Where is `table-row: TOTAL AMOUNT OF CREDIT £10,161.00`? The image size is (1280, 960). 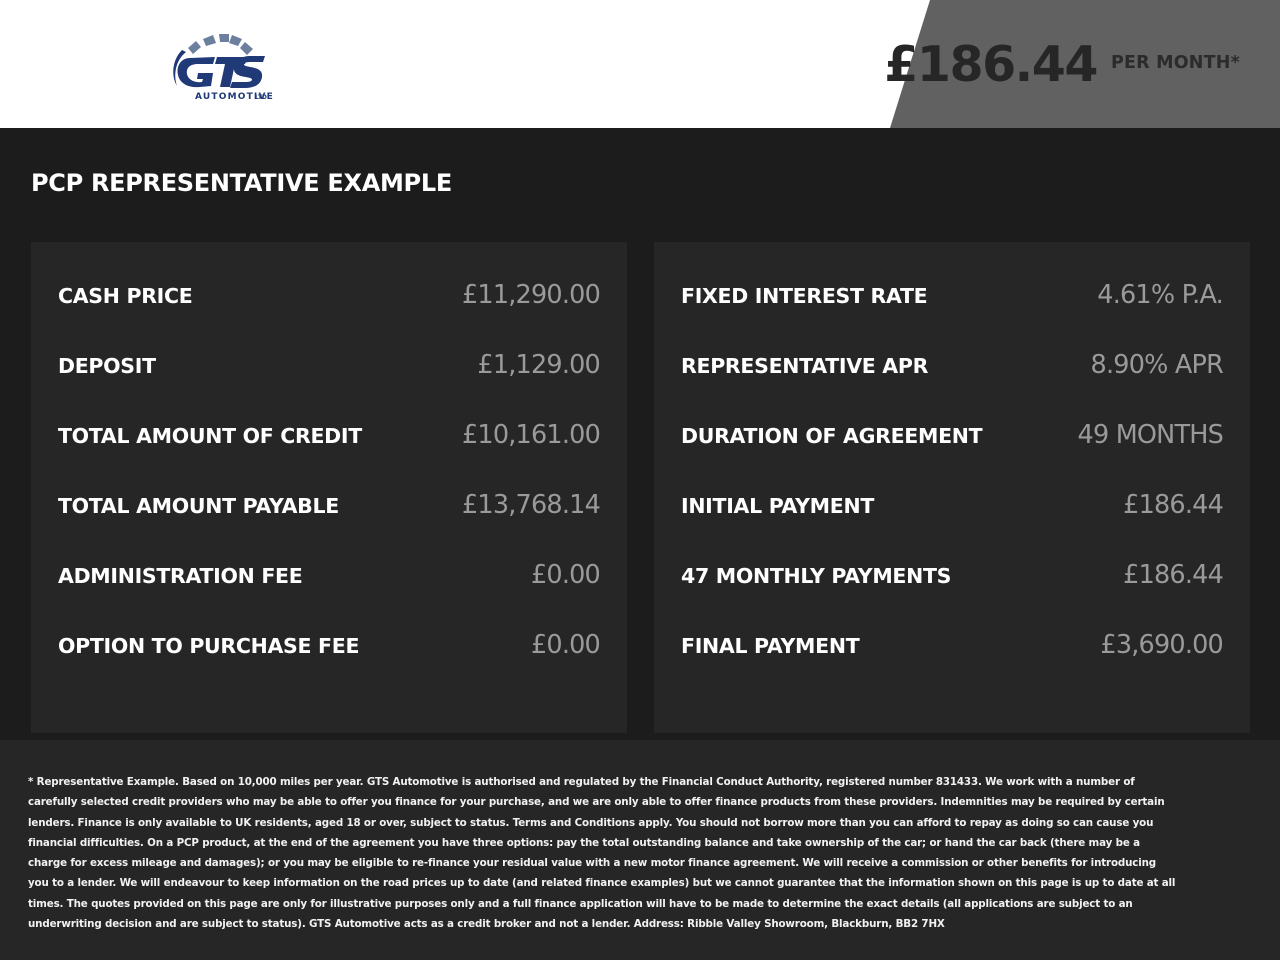
table-row: TOTAL AMOUNT OF CREDIT £10,161.00 is located at coordinates (329, 455).